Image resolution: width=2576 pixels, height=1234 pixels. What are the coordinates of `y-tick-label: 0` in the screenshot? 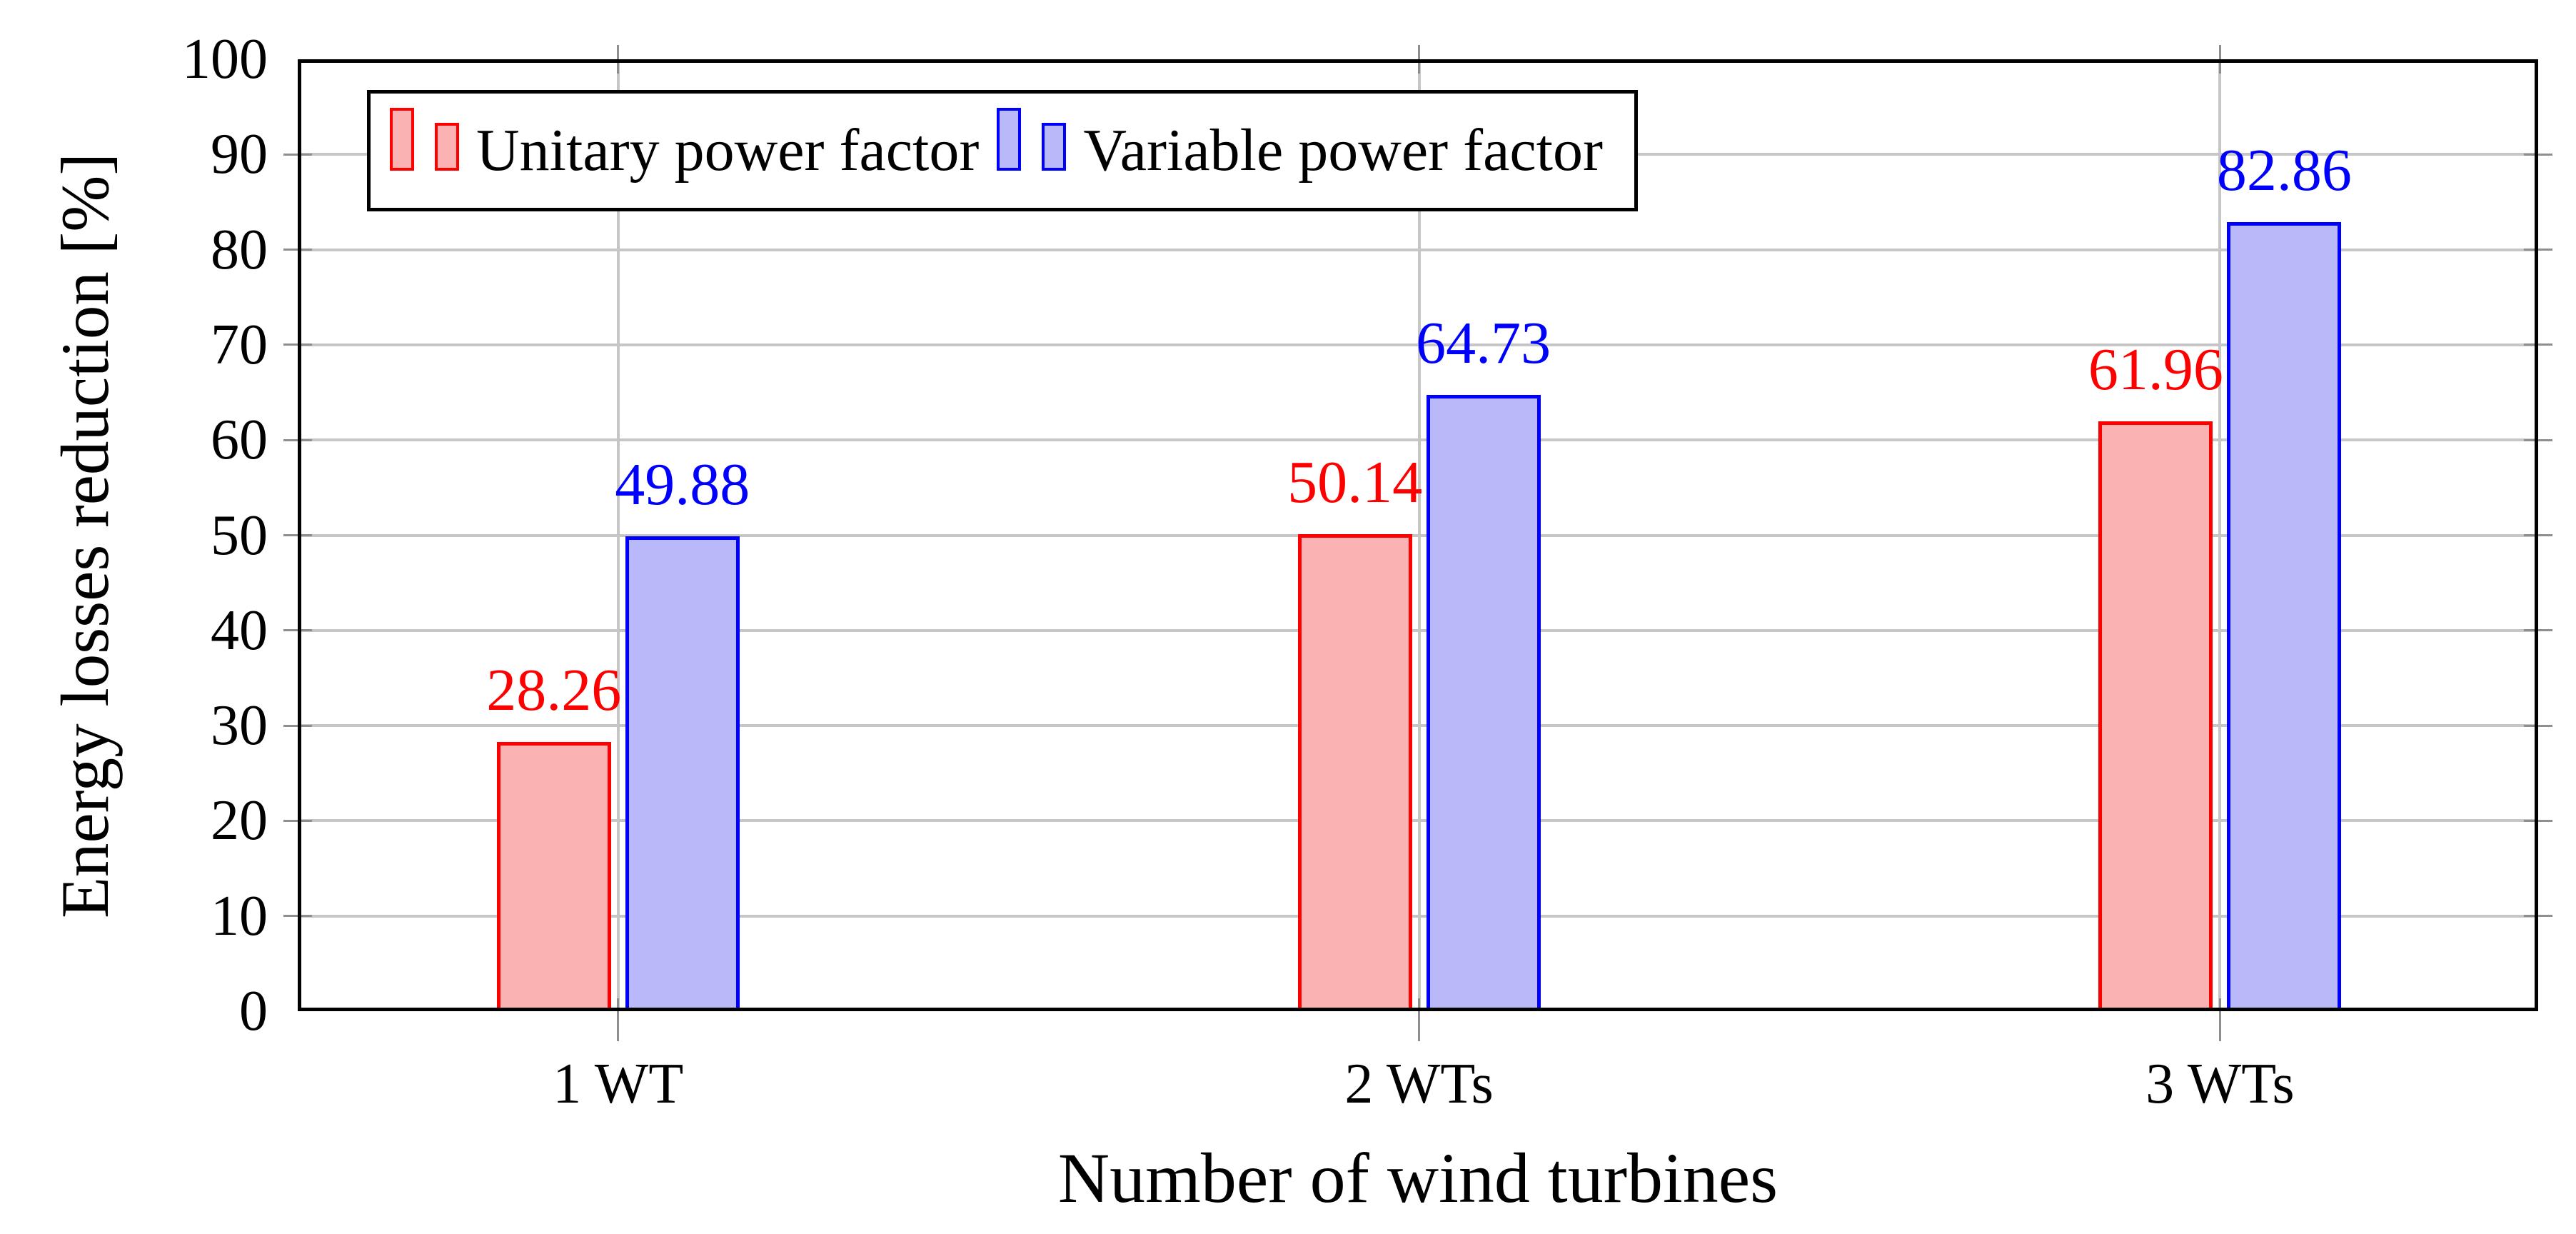 It's located at (254, 1012).